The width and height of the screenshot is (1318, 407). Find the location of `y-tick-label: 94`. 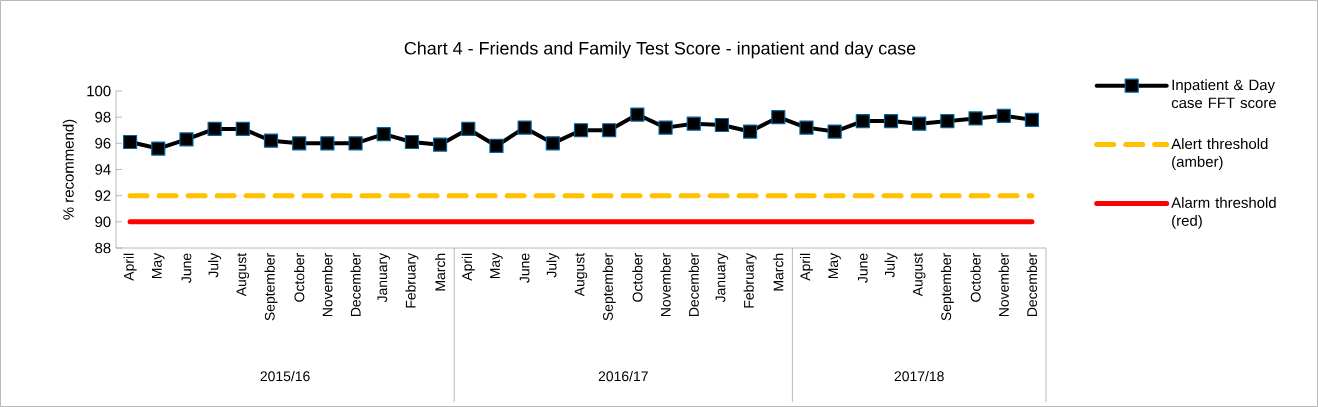

y-tick-label: 94 is located at coordinates (103, 169).